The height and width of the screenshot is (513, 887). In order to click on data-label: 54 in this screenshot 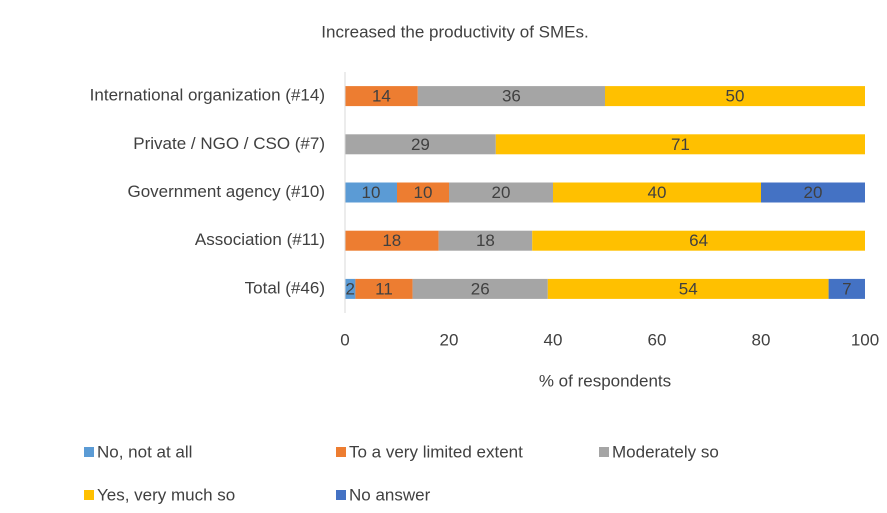, I will do `click(688, 288)`.